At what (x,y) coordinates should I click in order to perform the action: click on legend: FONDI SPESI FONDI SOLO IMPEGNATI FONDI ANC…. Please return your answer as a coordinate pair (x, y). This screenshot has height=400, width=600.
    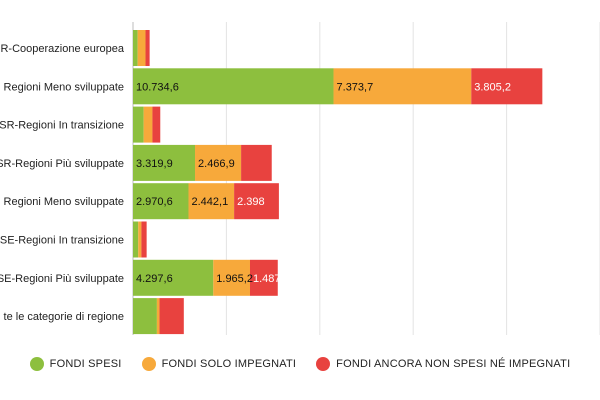
    Looking at the image, I should click on (300, 364).